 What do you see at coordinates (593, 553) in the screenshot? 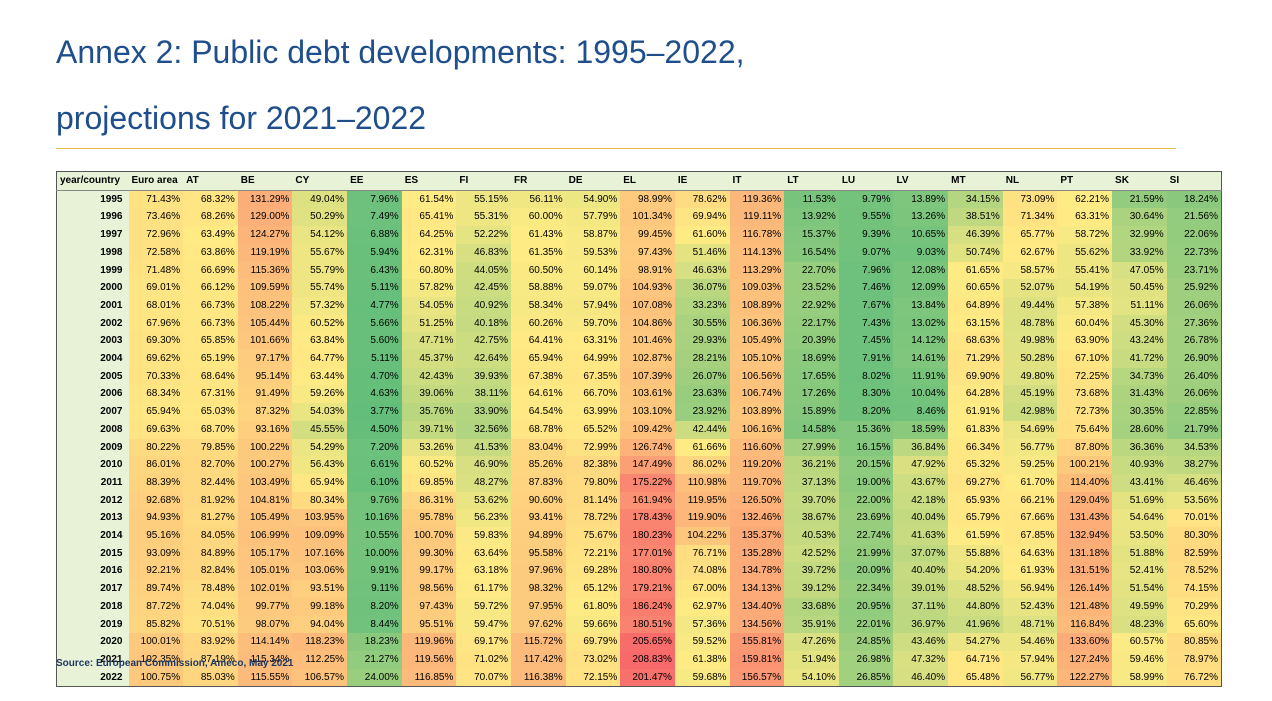
I see `value-cell: 72.21%` at bounding box center [593, 553].